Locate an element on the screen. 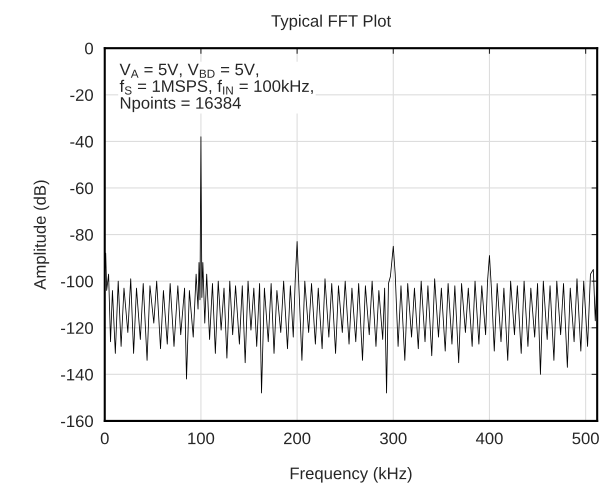  text: V$_{A}$ = 5V, V$_{BD}$ = 5V, f$_{S}$ = 1MSPS, f$_{IN}$ = 100kHz, Npoints = 16384 is located at coordinates (216, 88).